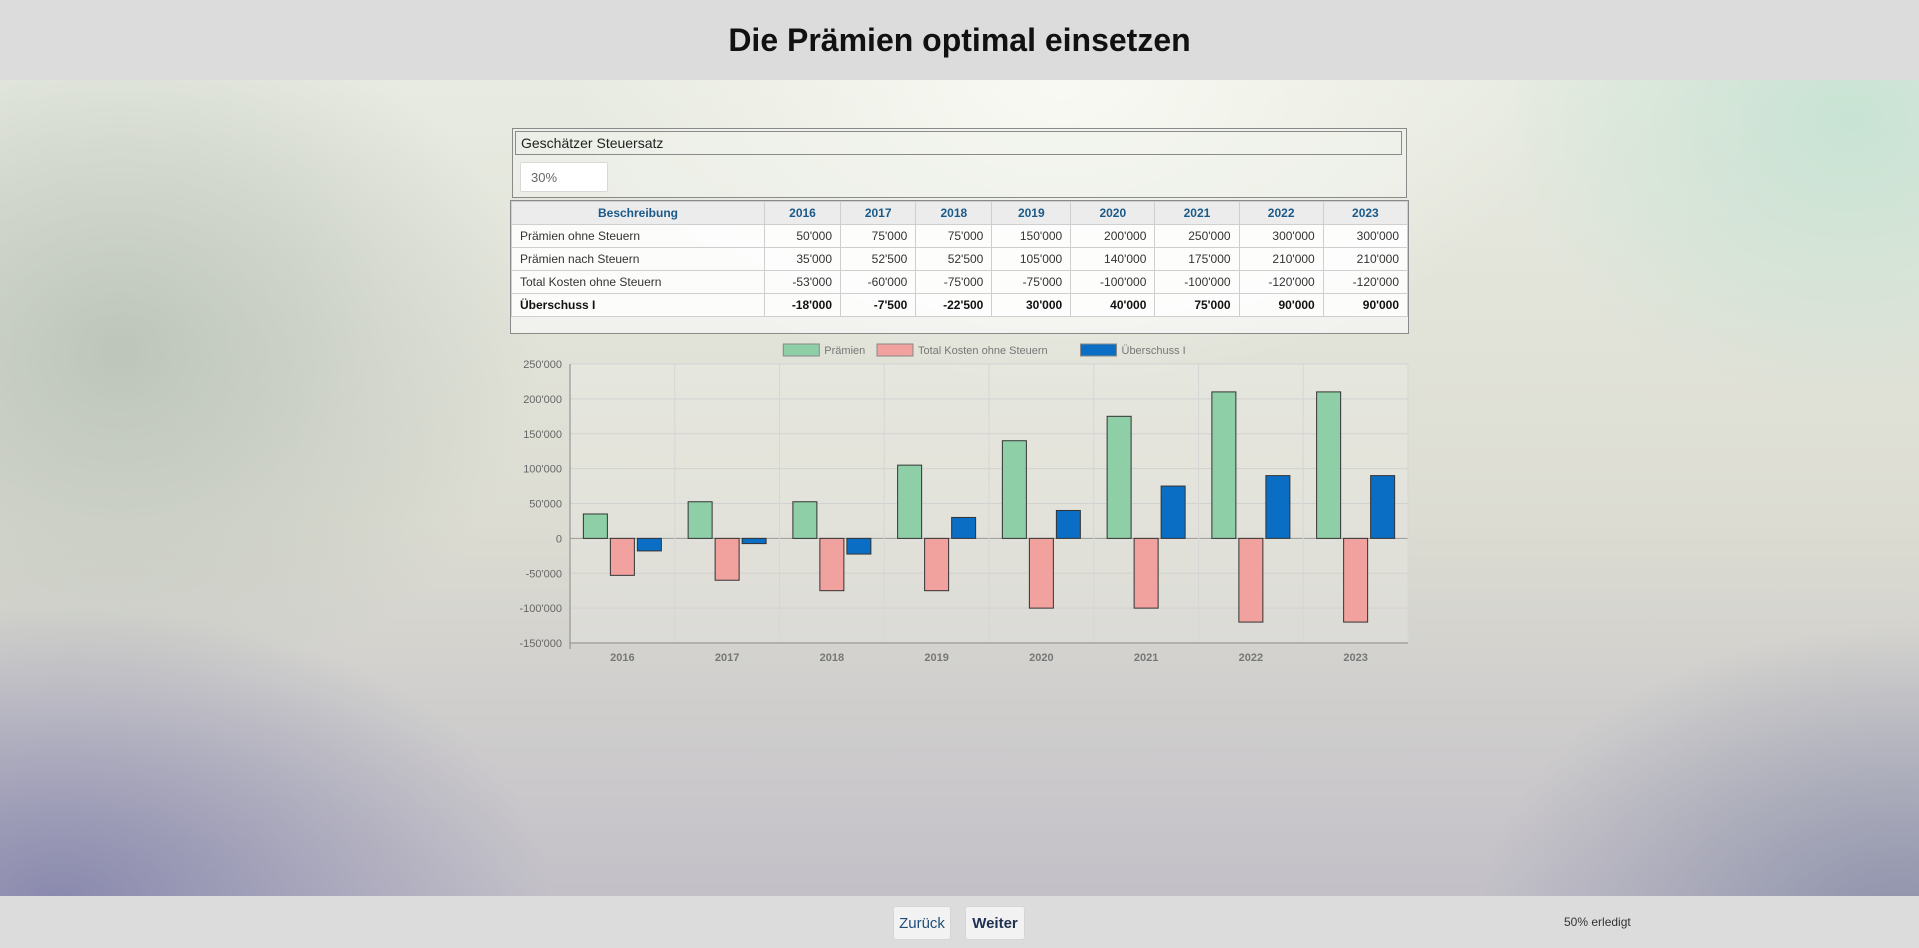  What do you see at coordinates (727, 658) in the screenshot?
I see `x-tick-label: 2017` at bounding box center [727, 658].